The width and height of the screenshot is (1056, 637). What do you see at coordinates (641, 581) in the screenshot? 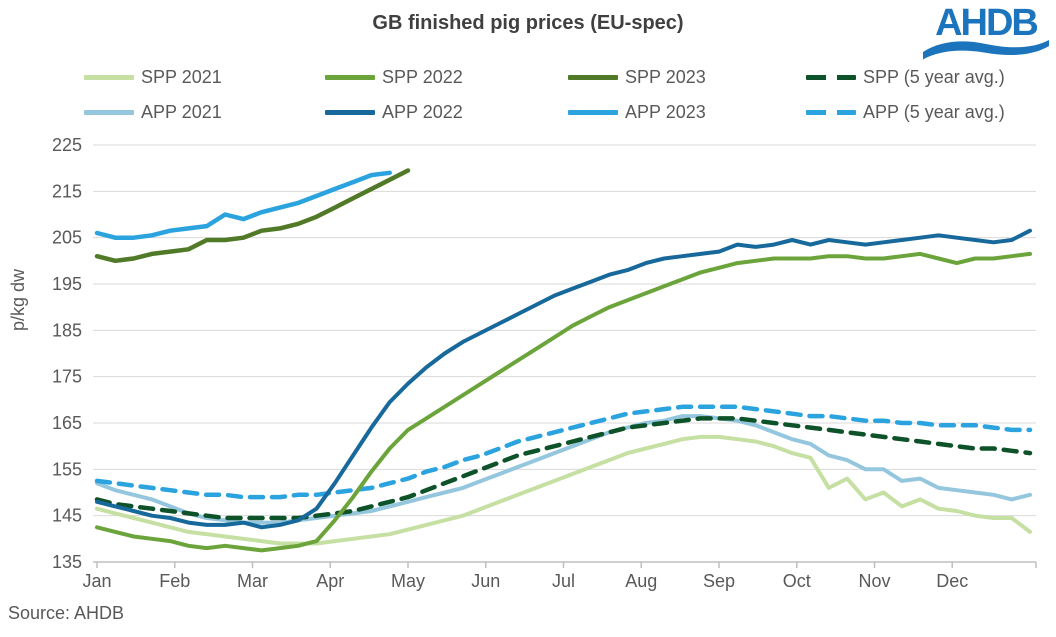
I see `x-tick-label-Aug: Aug` at bounding box center [641, 581].